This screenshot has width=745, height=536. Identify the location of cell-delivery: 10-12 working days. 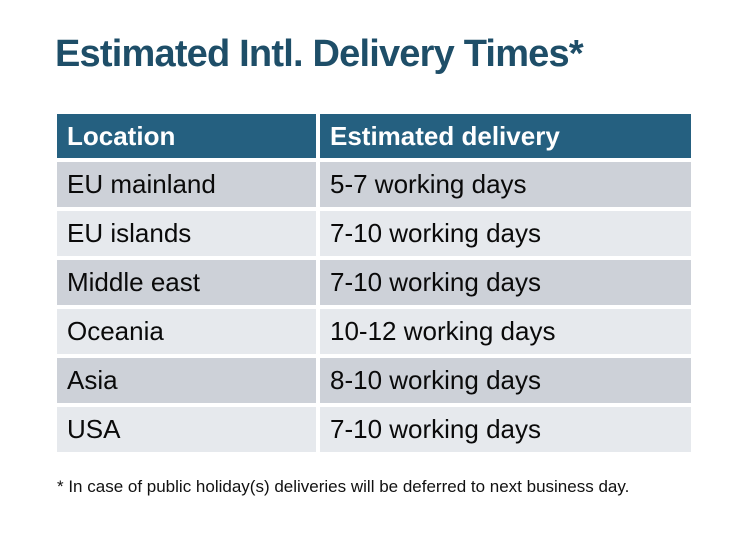
(505, 331).